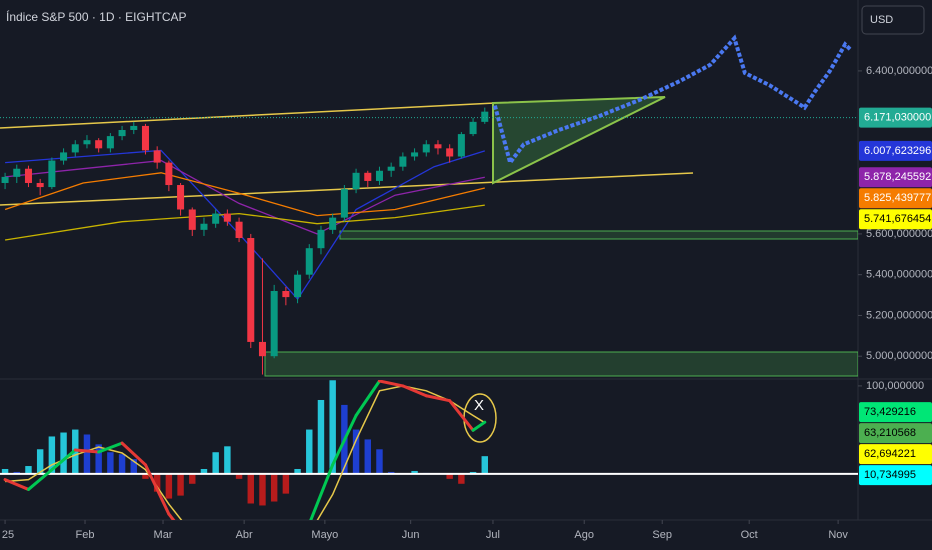 The width and height of the screenshot is (932, 550). Describe the element at coordinates (890, 454) in the screenshot. I see `price-label-text: 62,694221` at that location.